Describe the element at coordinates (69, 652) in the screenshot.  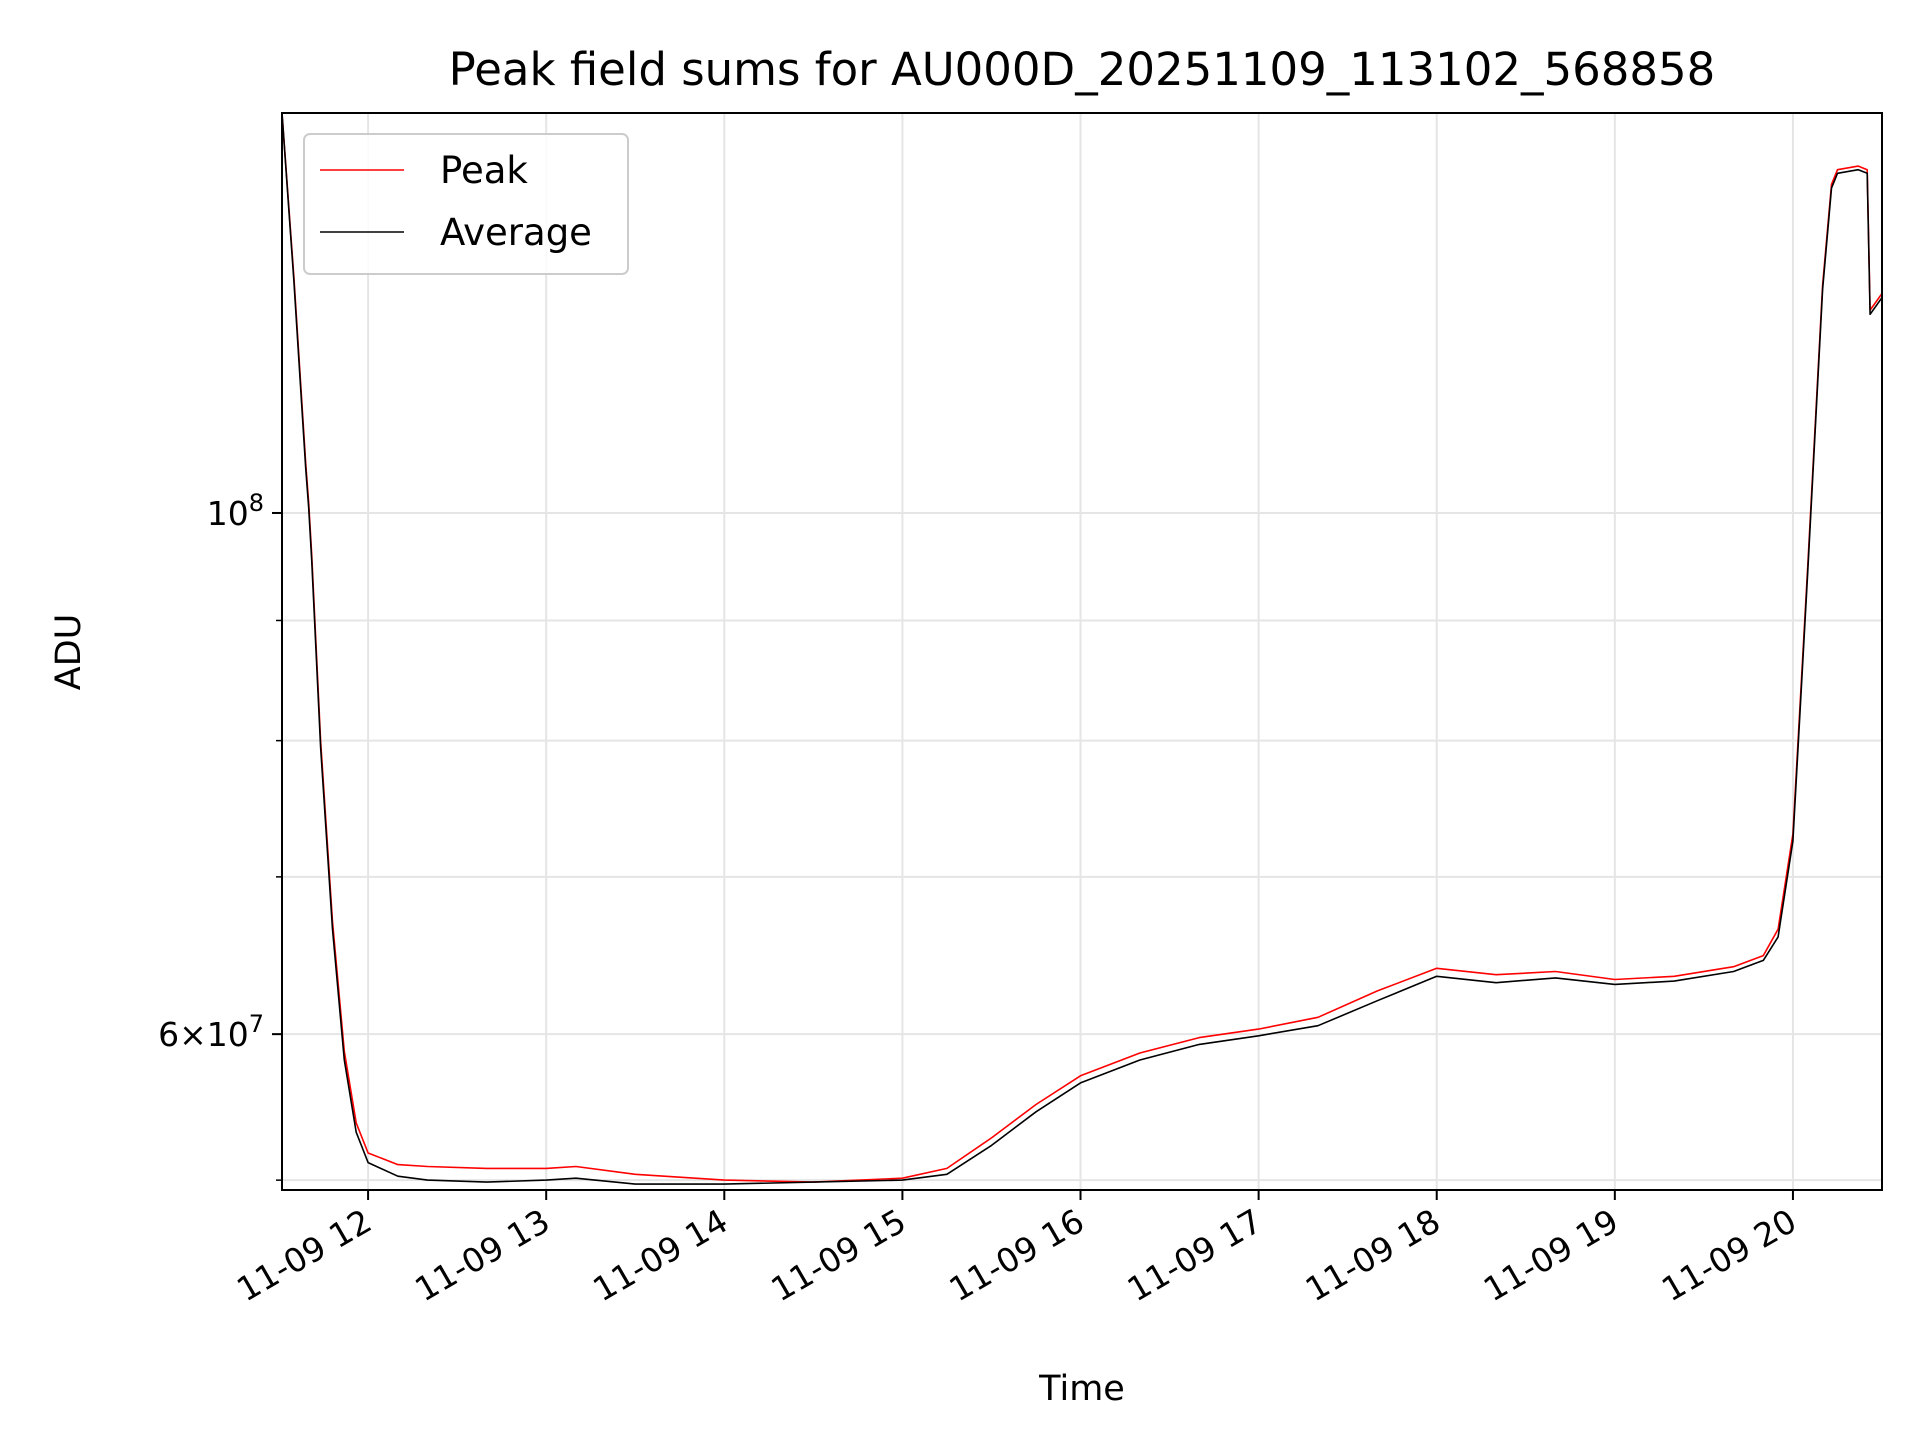
I see `y-axis-label: ADU` at that location.